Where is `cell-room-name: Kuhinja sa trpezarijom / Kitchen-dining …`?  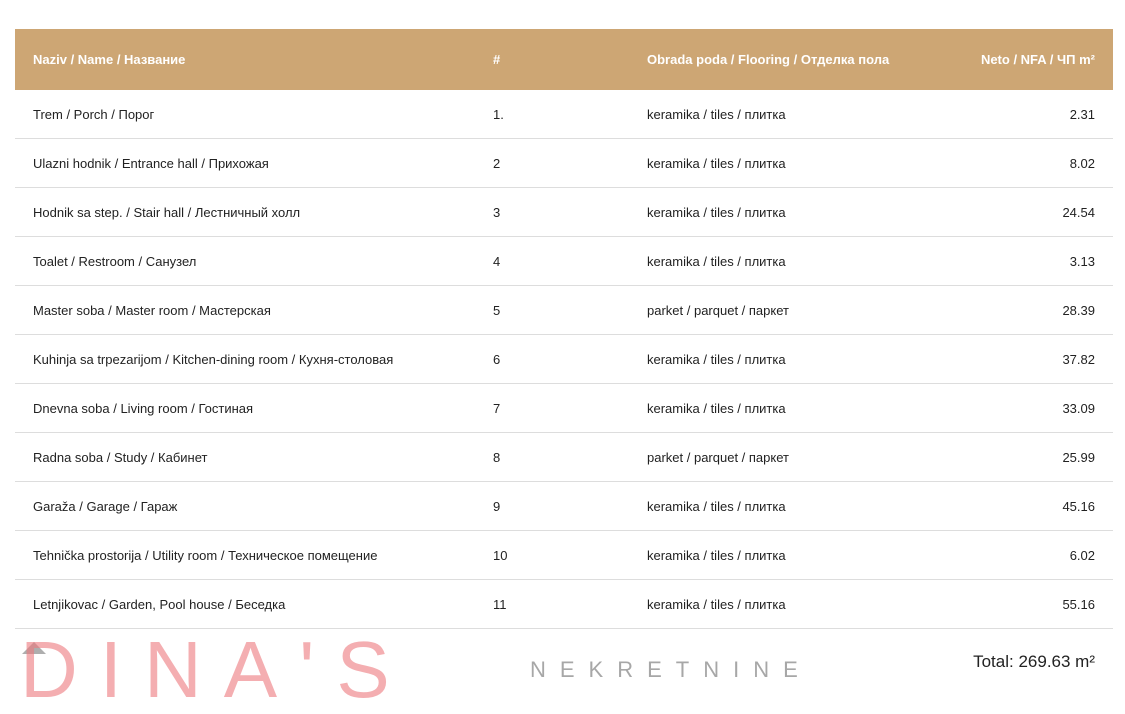 cell-room-name: Kuhinja sa trpezarijom / Kitchen-dining … is located at coordinates (245, 359).